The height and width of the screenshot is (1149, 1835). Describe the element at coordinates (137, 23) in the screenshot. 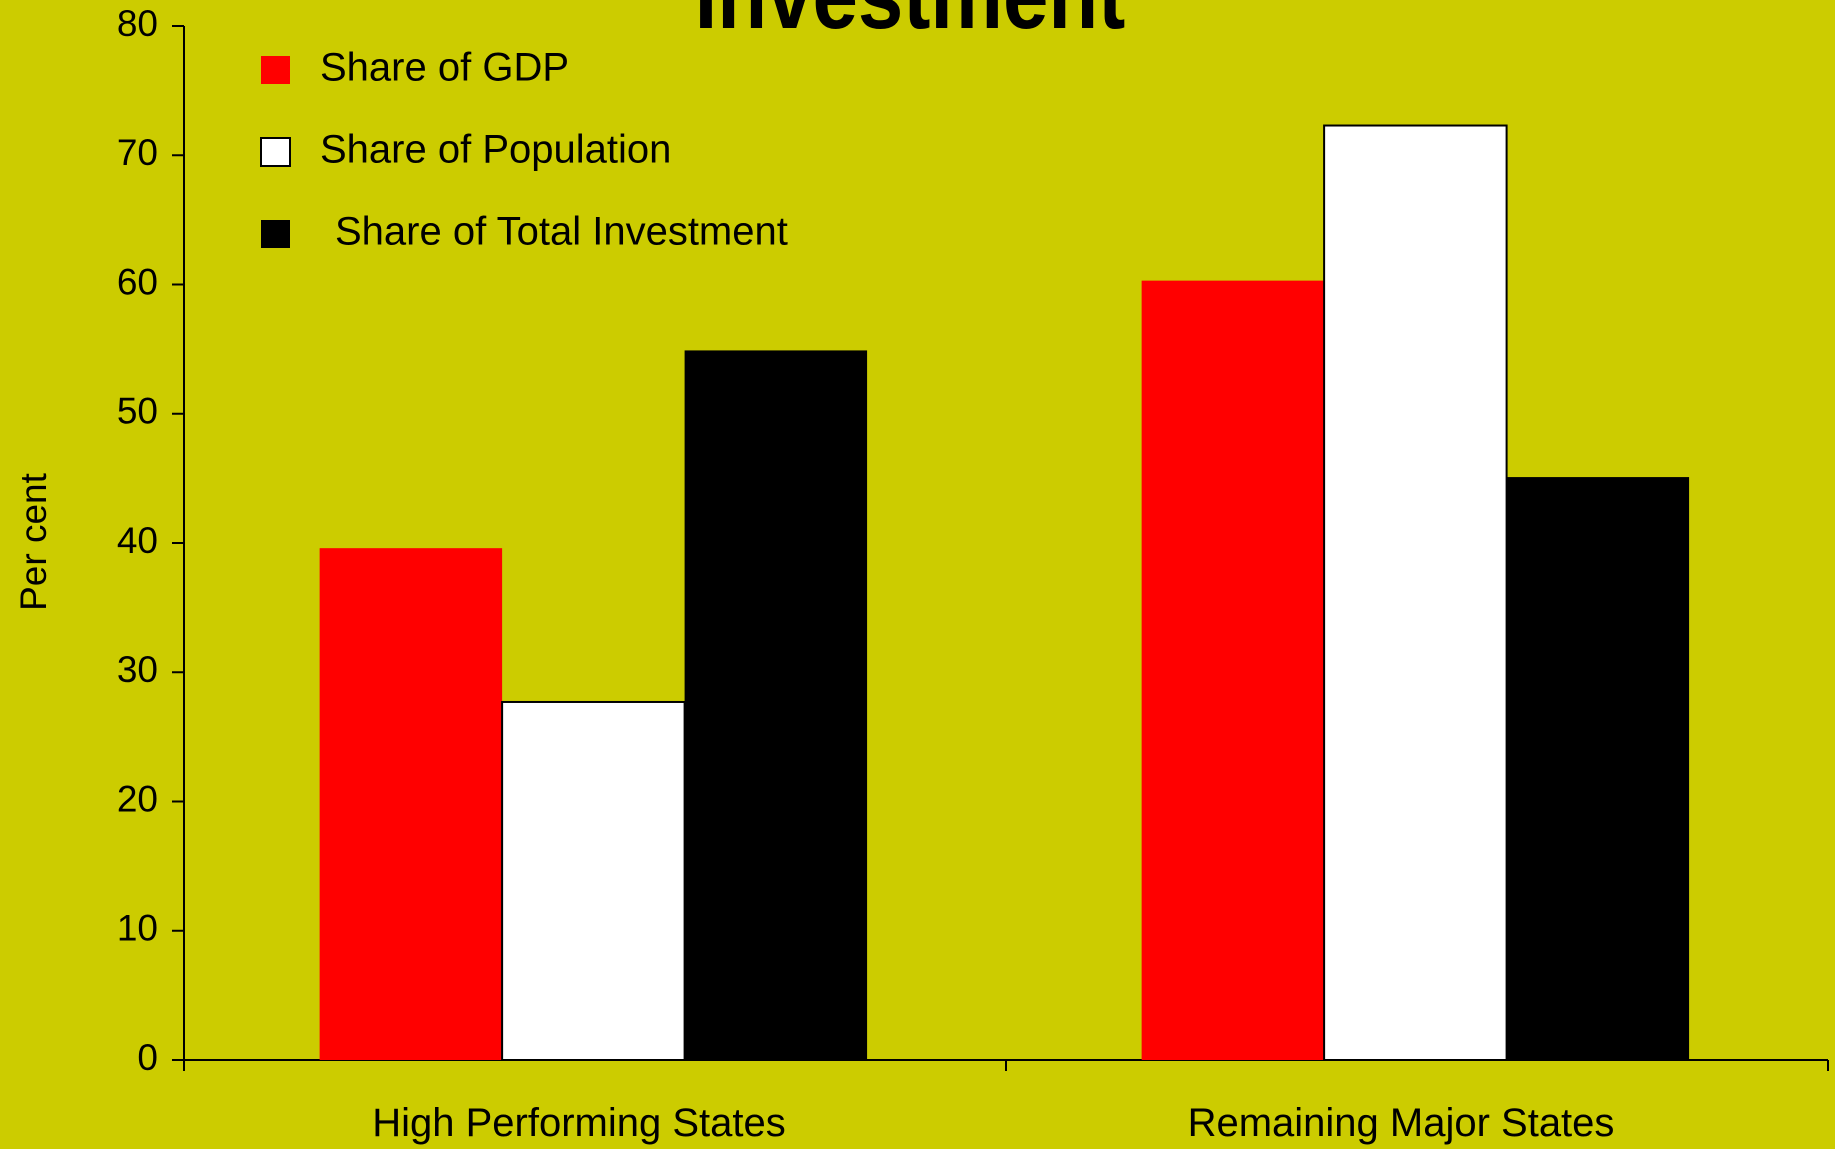

I see `y-tick-label: 80` at that location.